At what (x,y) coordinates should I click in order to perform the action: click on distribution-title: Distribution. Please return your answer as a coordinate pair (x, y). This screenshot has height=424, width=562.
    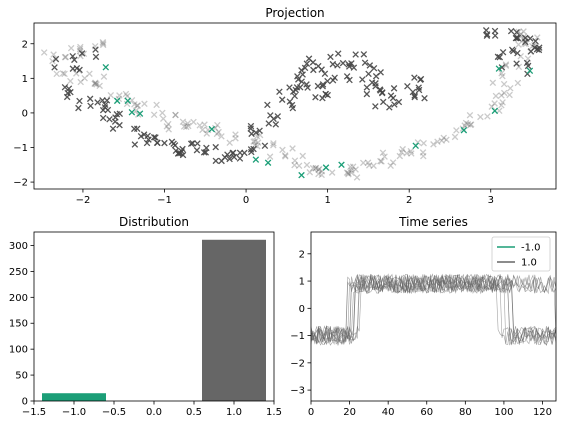
    Looking at the image, I should click on (154, 222).